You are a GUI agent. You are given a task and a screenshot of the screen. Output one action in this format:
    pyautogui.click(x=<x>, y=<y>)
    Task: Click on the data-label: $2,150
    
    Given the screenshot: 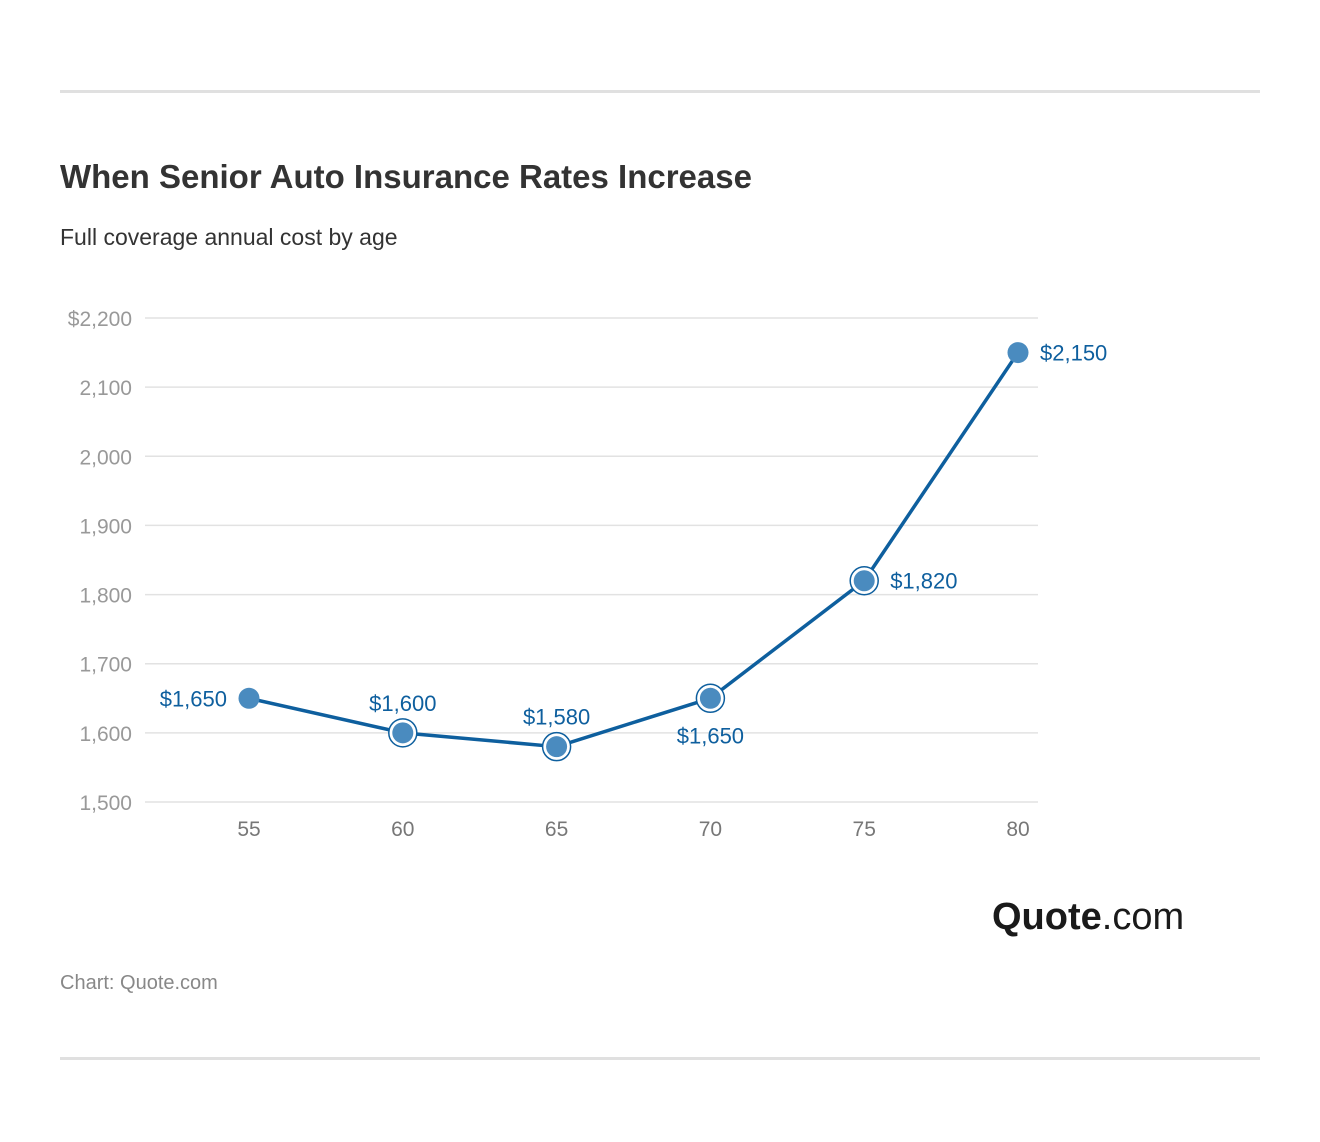 What is the action you would take?
    pyautogui.click(x=1073, y=353)
    